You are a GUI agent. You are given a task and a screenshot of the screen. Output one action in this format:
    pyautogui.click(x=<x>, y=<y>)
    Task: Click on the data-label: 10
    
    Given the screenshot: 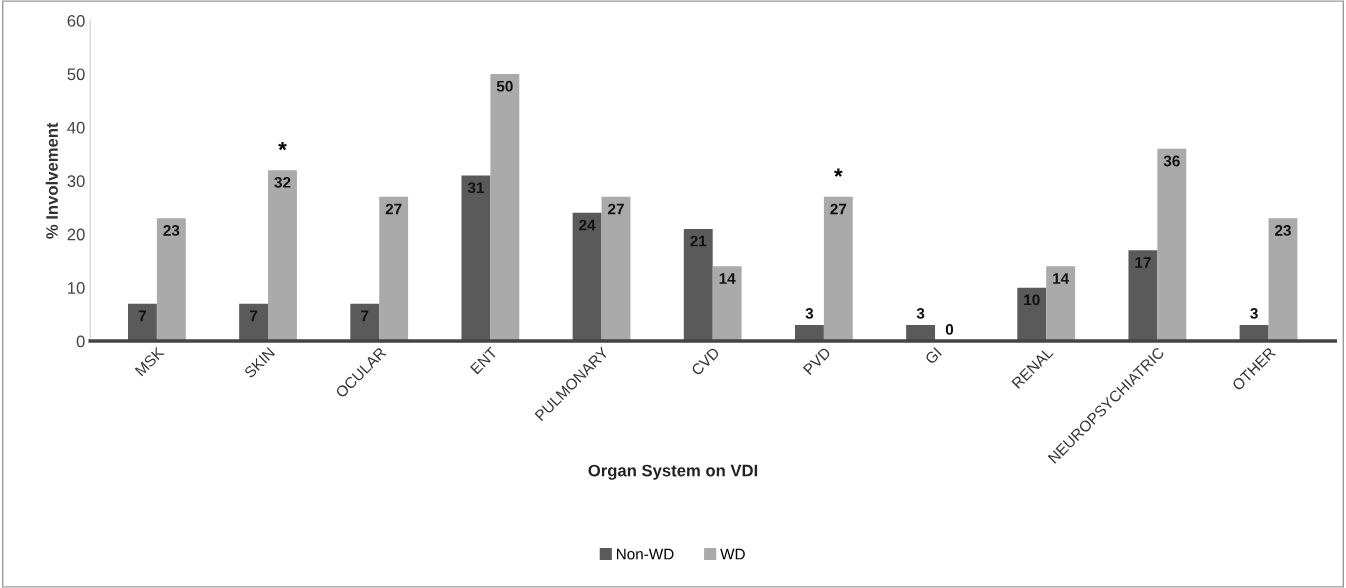 What is the action you would take?
    pyautogui.click(x=1032, y=300)
    